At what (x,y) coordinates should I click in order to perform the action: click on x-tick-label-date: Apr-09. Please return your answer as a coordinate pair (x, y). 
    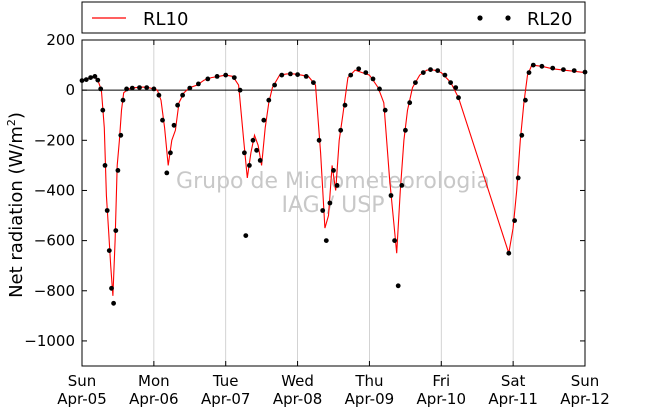
    Looking at the image, I should click on (370, 399).